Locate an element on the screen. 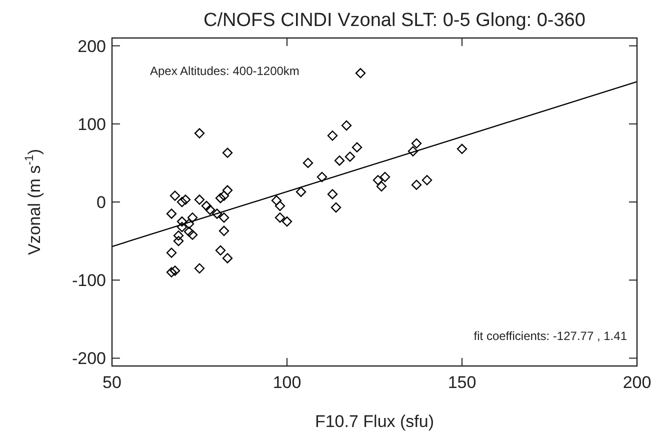 This screenshot has width=651, height=437. chart-title: C/NOFS CINDI Vzonal SLT: 0-5 Glong: 0-360 is located at coordinates (395, 20).